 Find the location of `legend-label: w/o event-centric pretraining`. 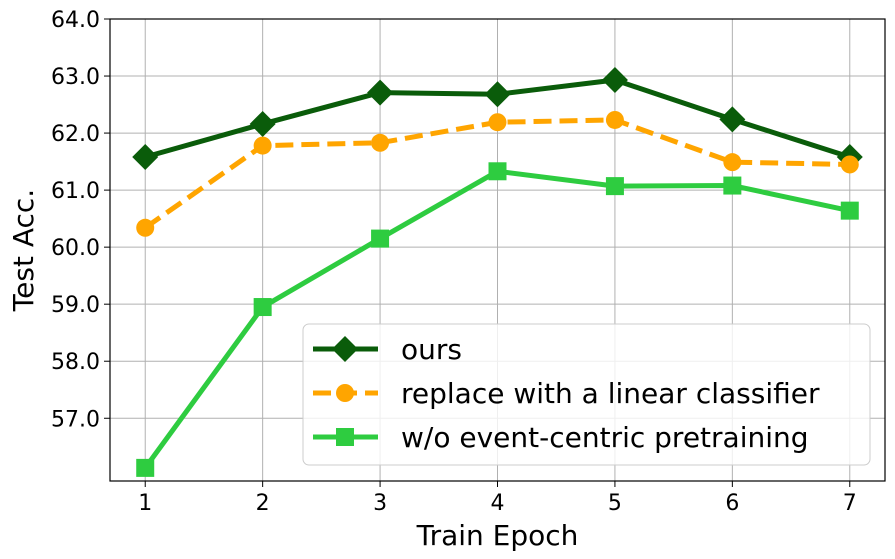

legend-label: w/o event-centric pretraining is located at coordinates (605, 437).